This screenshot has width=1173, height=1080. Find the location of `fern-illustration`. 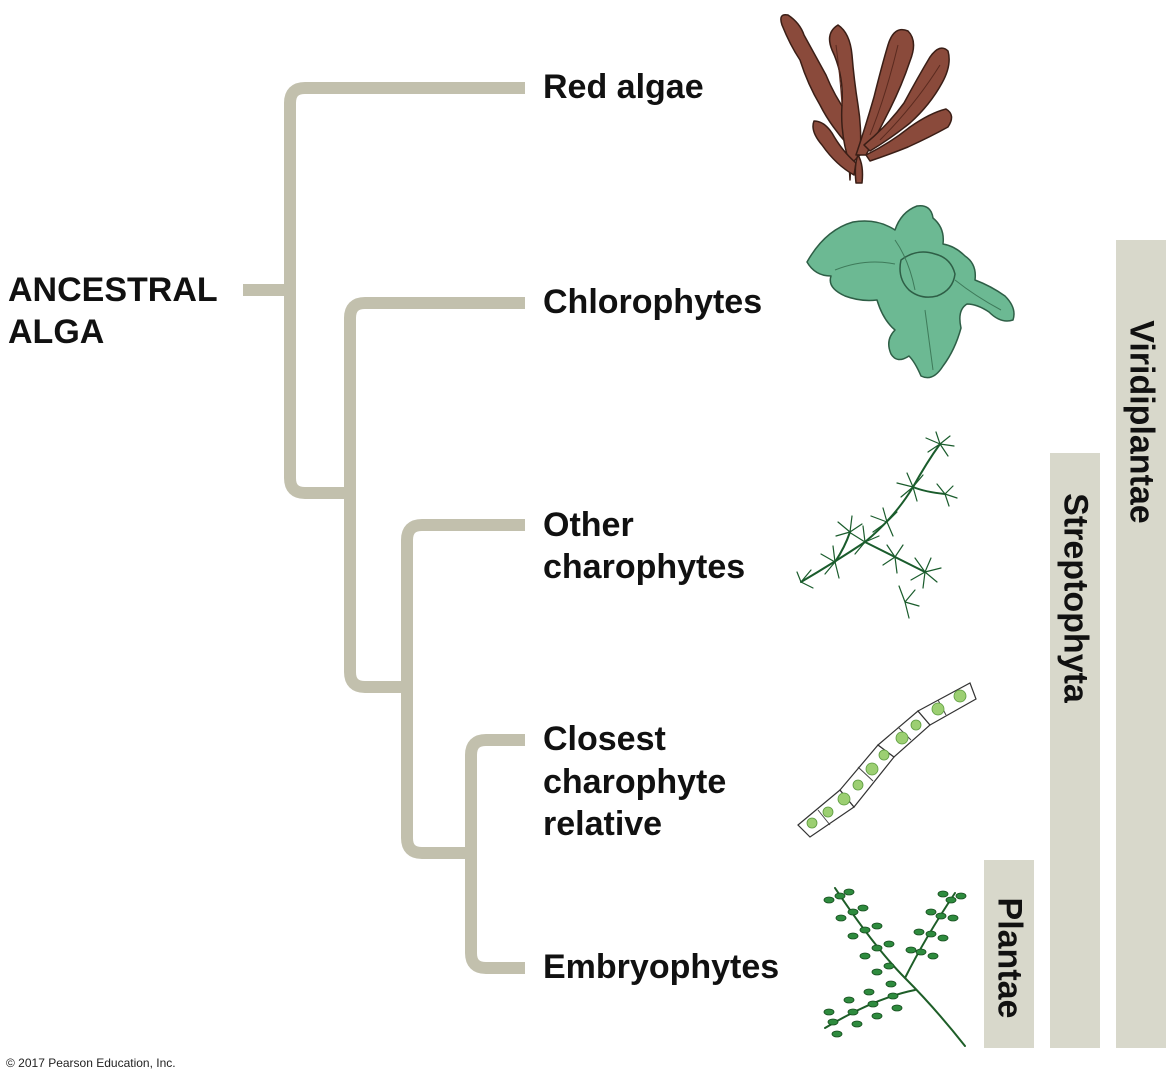

fern-illustration is located at coordinates (895, 967).